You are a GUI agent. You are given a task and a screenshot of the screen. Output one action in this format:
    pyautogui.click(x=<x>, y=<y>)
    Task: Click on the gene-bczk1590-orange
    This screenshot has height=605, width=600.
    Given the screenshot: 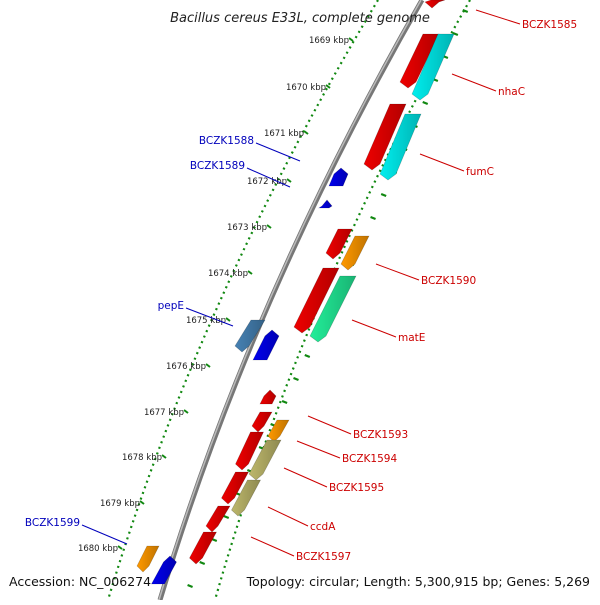 What is the action you would take?
    pyautogui.click(x=355, y=253)
    